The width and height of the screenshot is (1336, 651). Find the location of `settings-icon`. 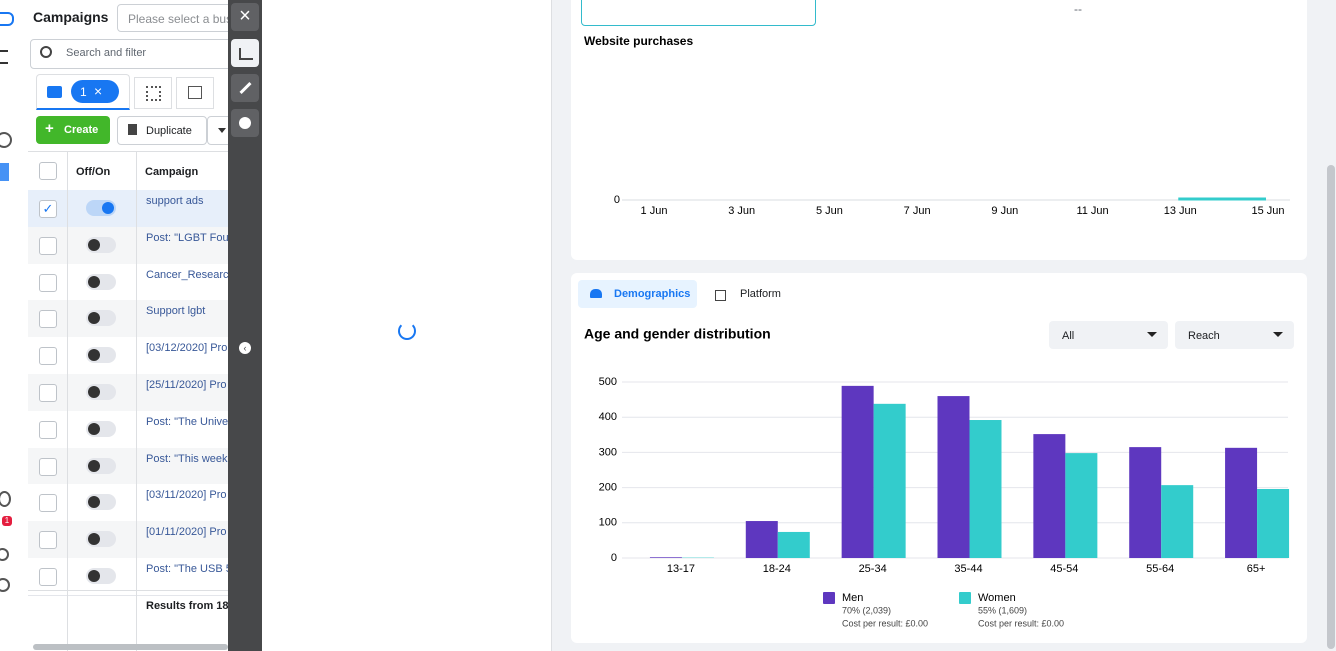

settings-icon is located at coordinates (5, 499).